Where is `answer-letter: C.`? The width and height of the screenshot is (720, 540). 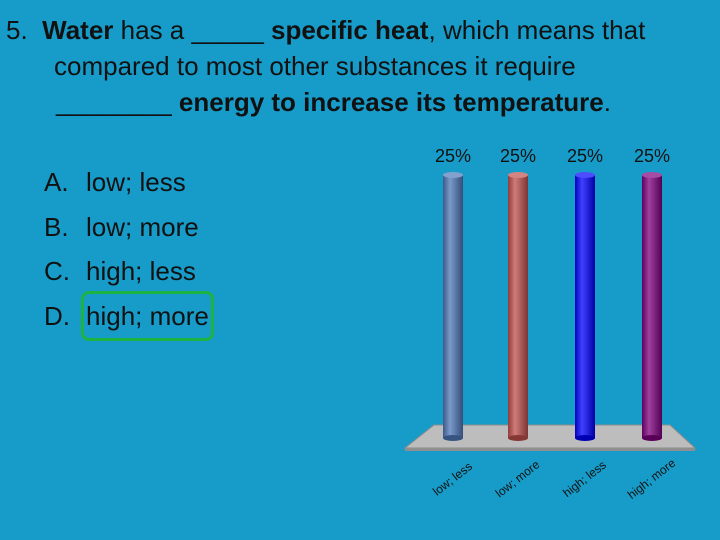
answer-letter: C. is located at coordinates (57, 271).